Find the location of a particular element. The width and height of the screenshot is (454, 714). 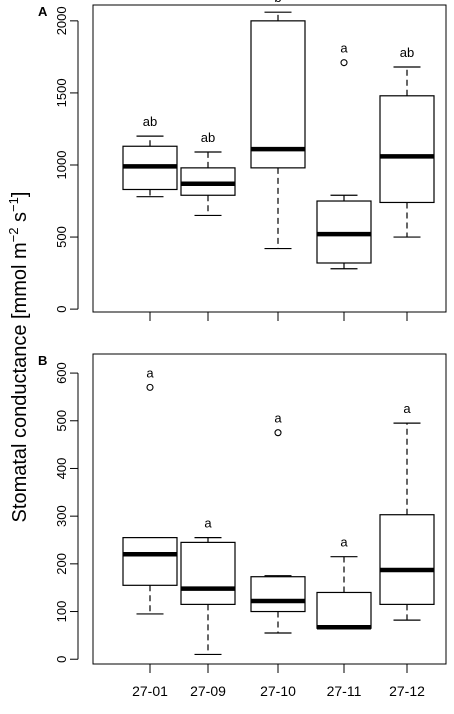

x-tick-label: 27-01 is located at coordinates (150, 691).